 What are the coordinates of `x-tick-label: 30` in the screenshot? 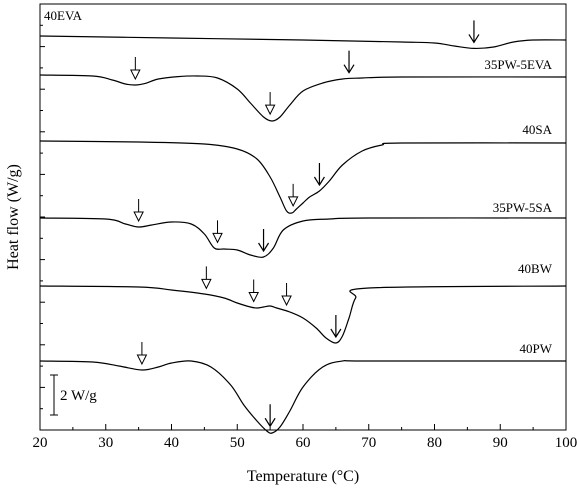 It's located at (105, 443).